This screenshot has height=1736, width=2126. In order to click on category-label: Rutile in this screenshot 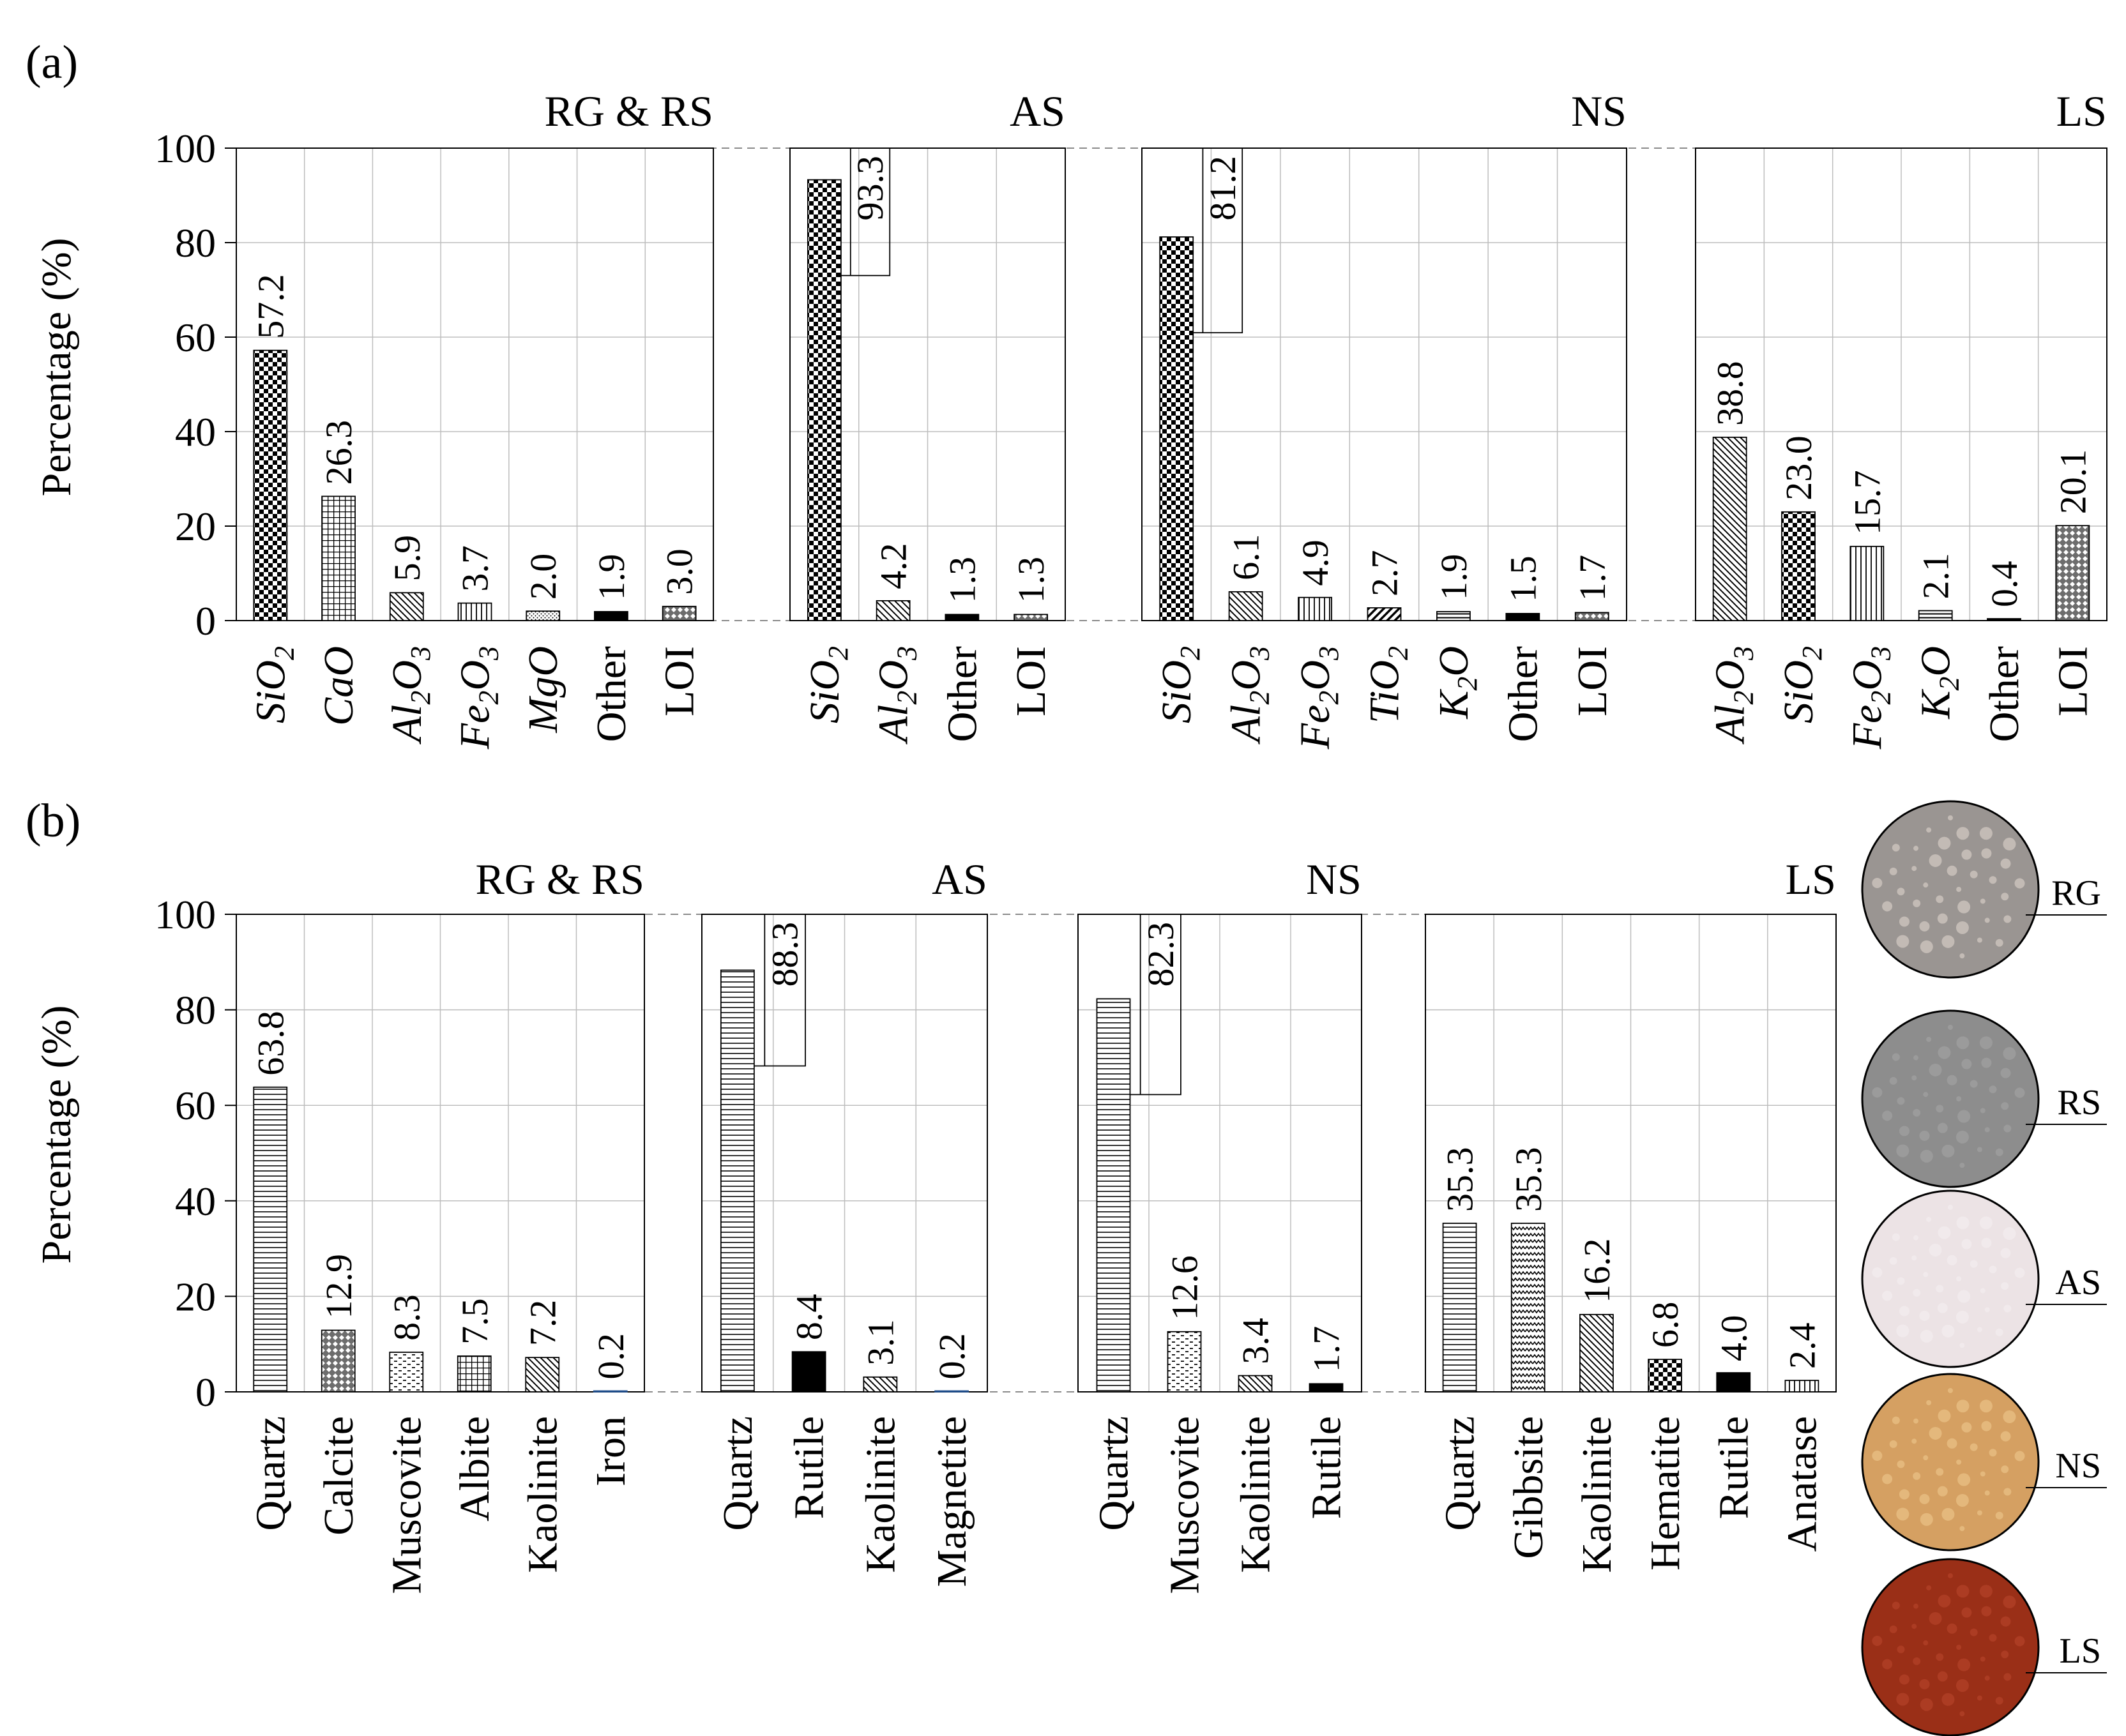, I will do `click(1327, 1467)`.